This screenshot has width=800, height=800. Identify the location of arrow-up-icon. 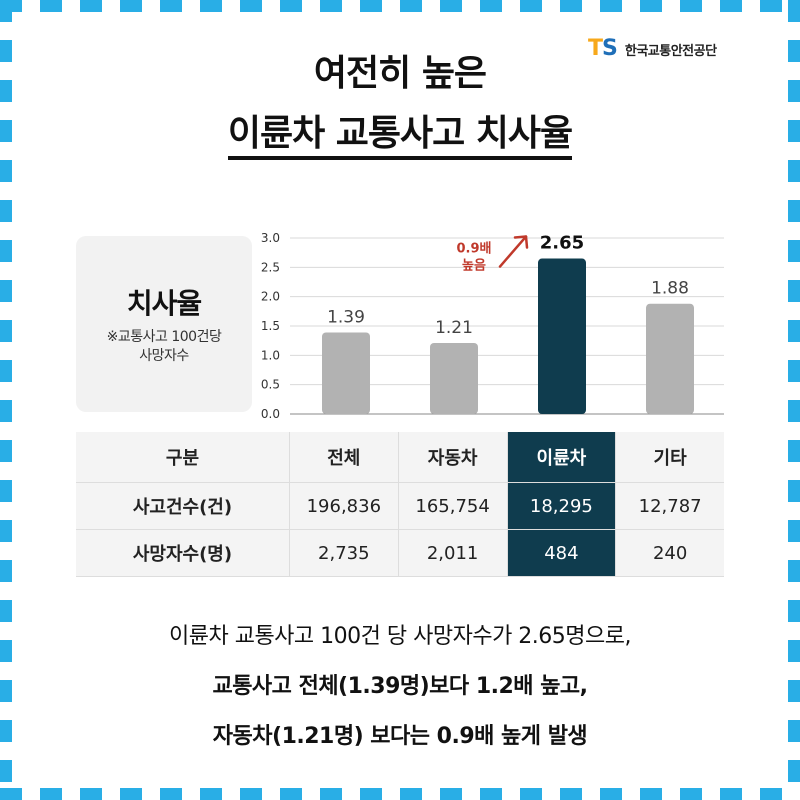
(521, 242).